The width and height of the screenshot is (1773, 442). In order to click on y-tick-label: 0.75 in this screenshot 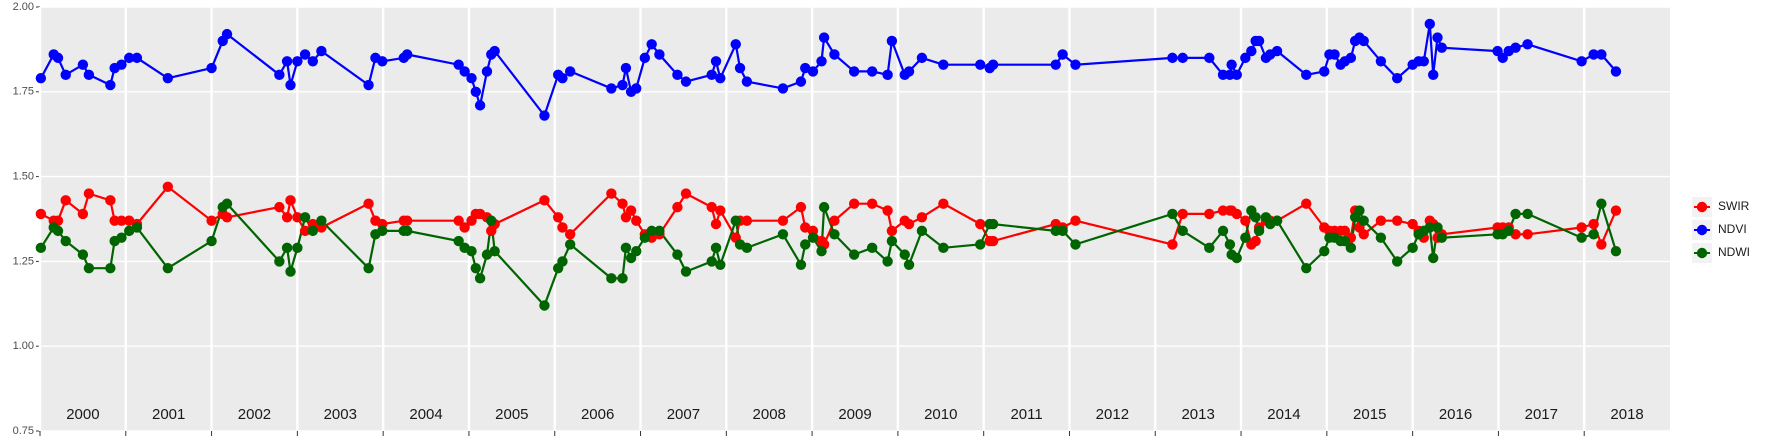, I will do `click(23, 431)`.